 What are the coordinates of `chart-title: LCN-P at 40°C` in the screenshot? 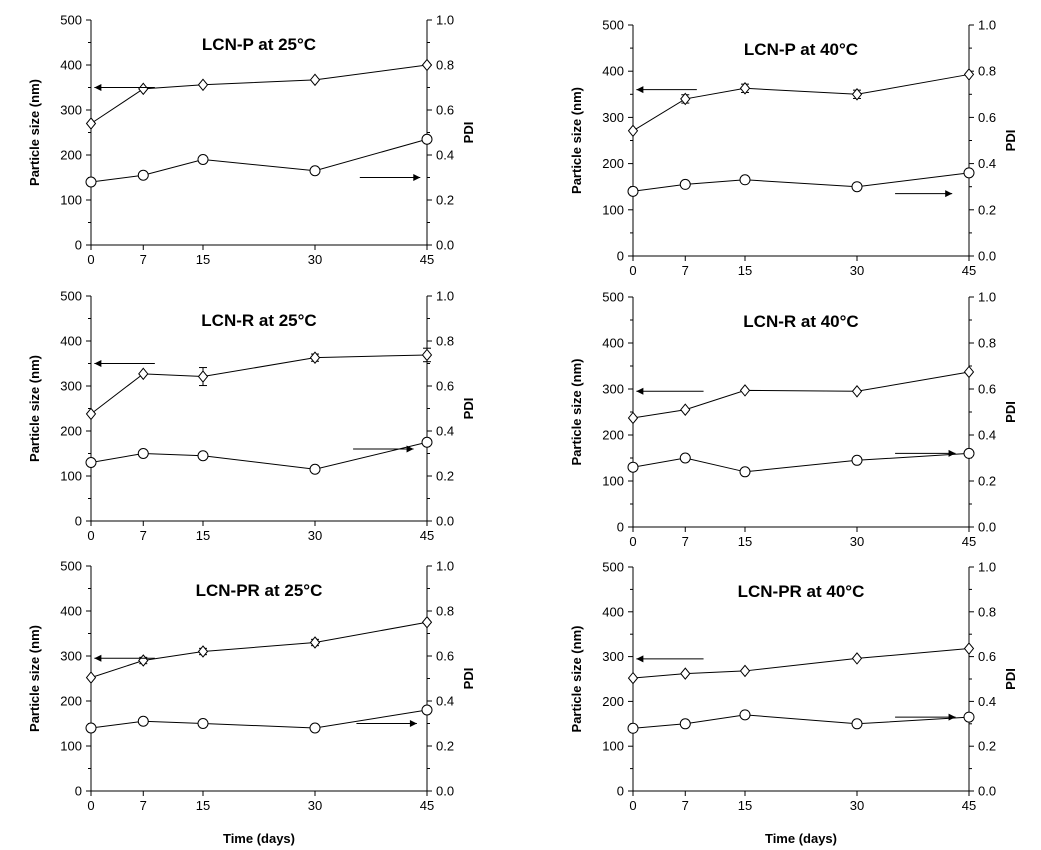 It's located at (801, 49).